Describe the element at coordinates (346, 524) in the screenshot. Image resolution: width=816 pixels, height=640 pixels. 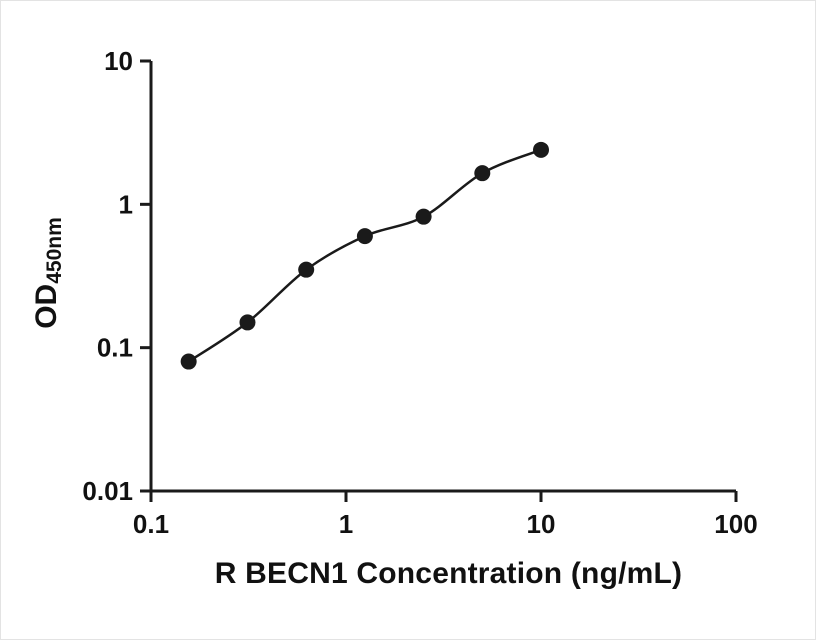
I see `x-tick-label: 1` at that location.